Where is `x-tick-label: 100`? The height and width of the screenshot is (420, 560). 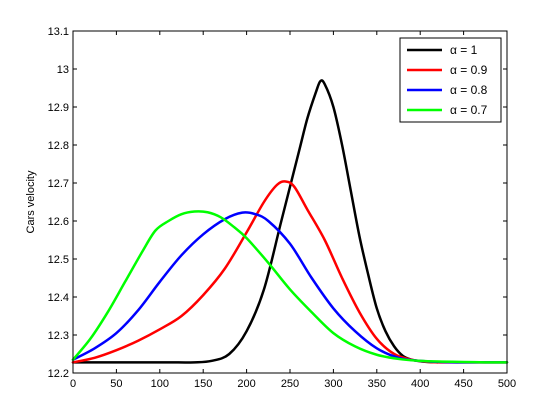 x-tick-label: 100 is located at coordinates (160, 384).